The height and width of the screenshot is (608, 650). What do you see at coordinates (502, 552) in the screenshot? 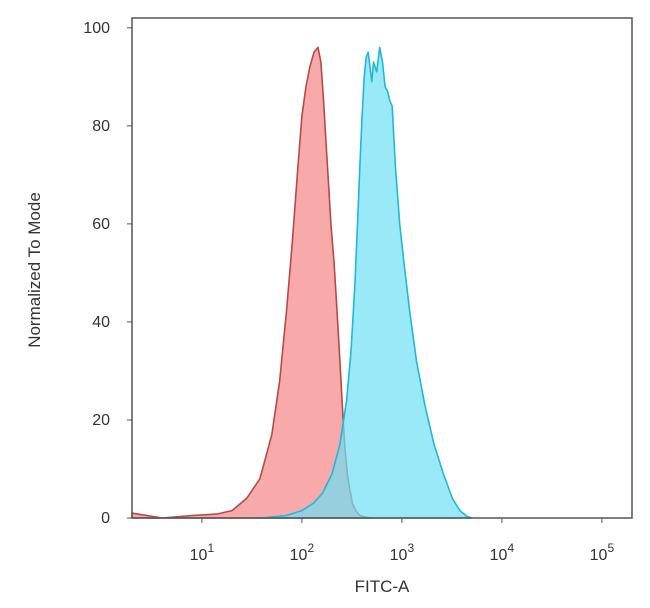
I see `x-tick-label: 10⁴` at bounding box center [502, 552].